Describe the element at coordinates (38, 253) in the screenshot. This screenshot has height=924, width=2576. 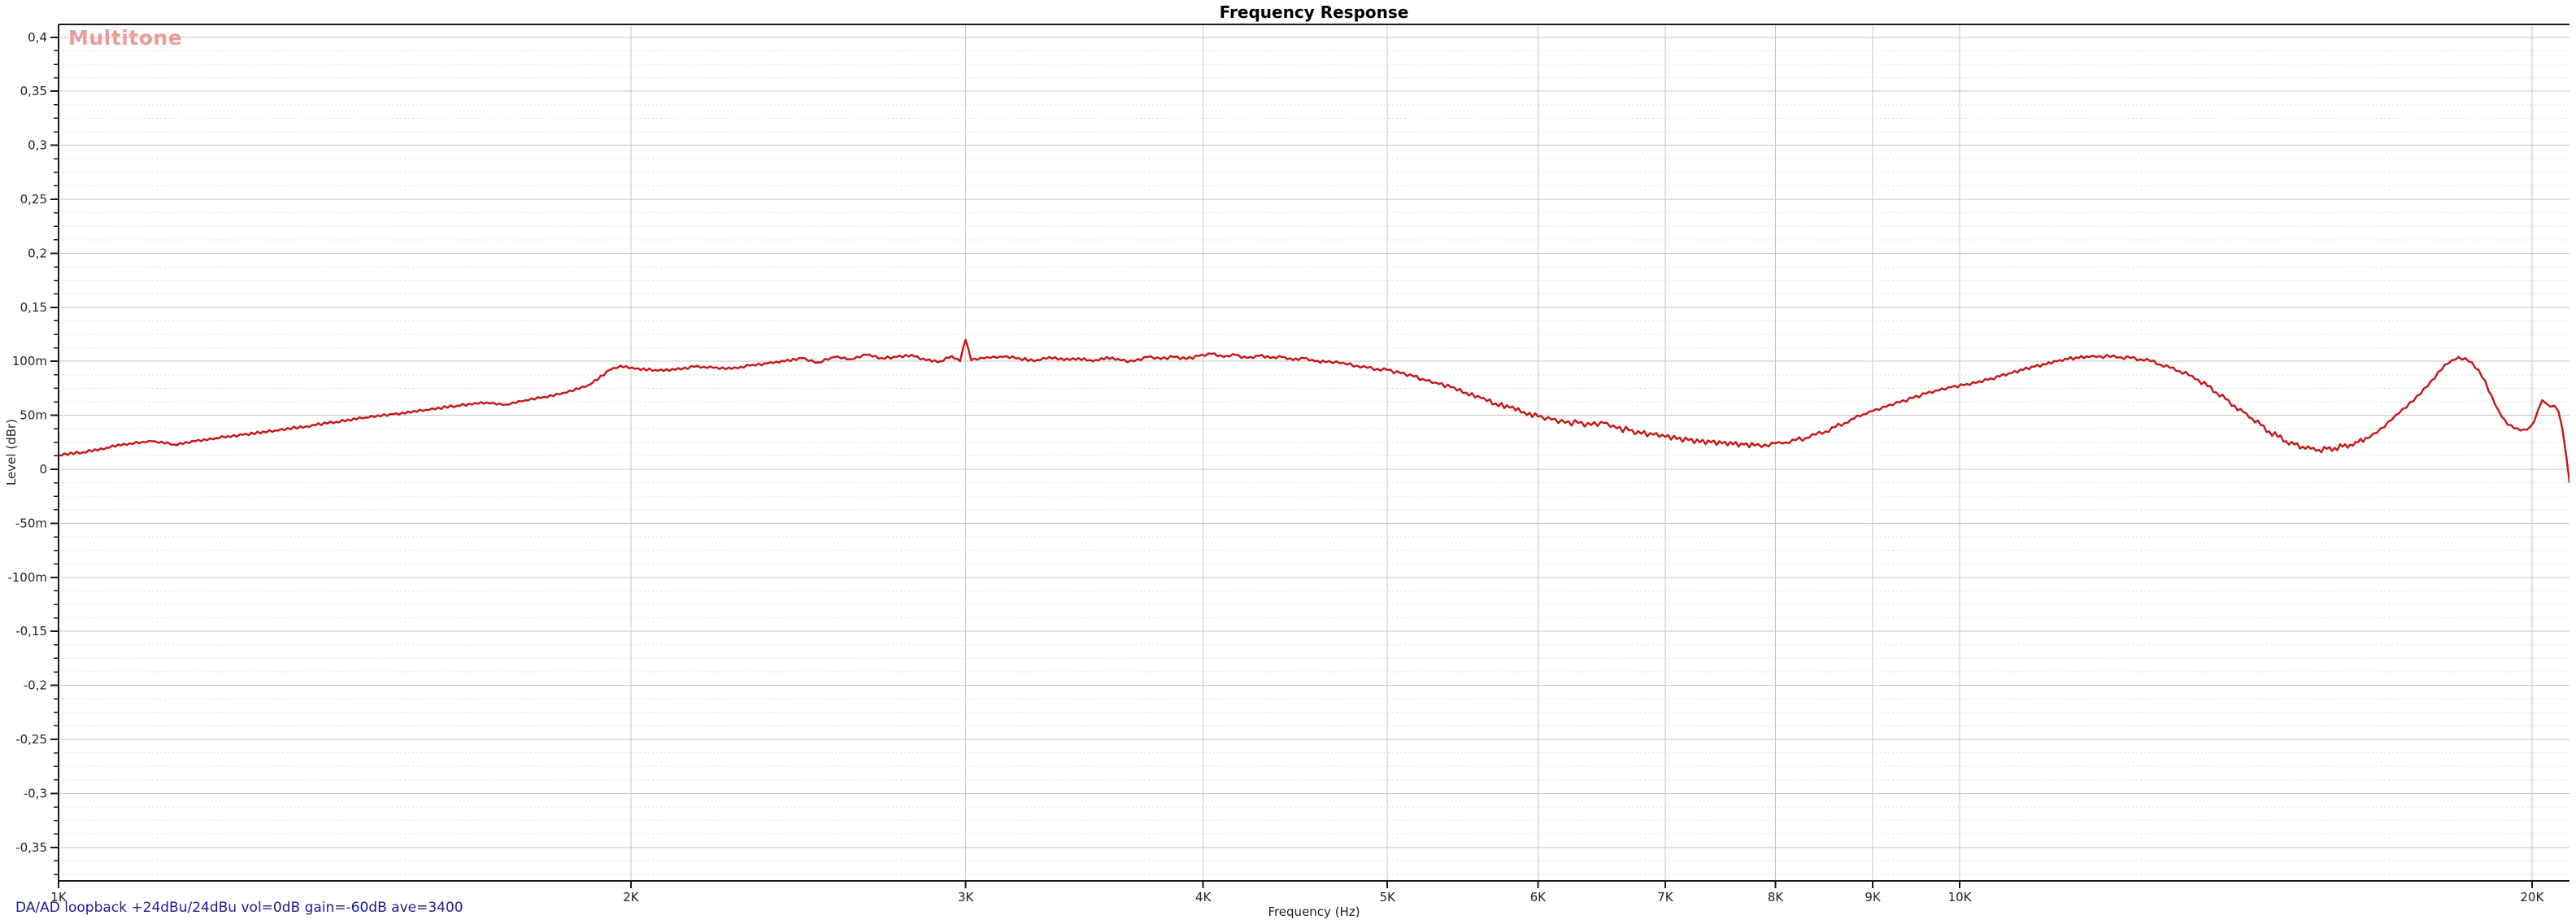
I see `svg-text: 0,2` at that location.